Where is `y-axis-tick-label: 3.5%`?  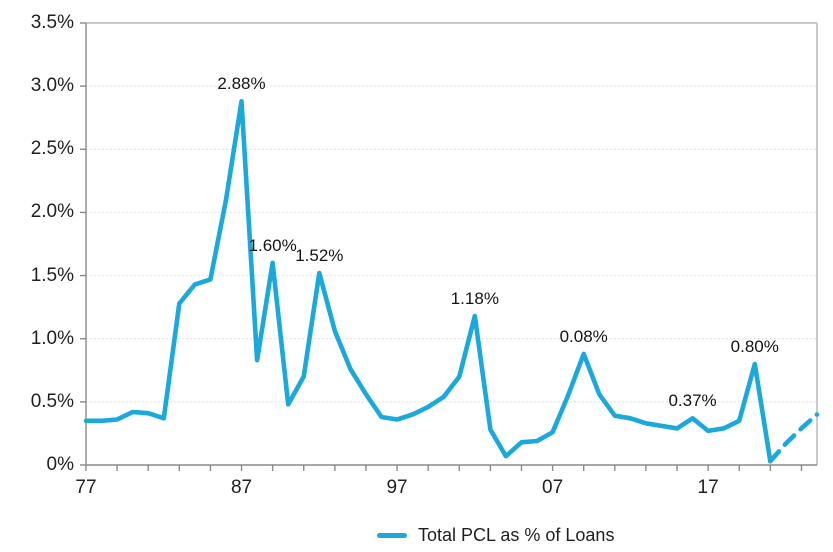
y-axis-tick-label: 3.5% is located at coordinates (52, 22).